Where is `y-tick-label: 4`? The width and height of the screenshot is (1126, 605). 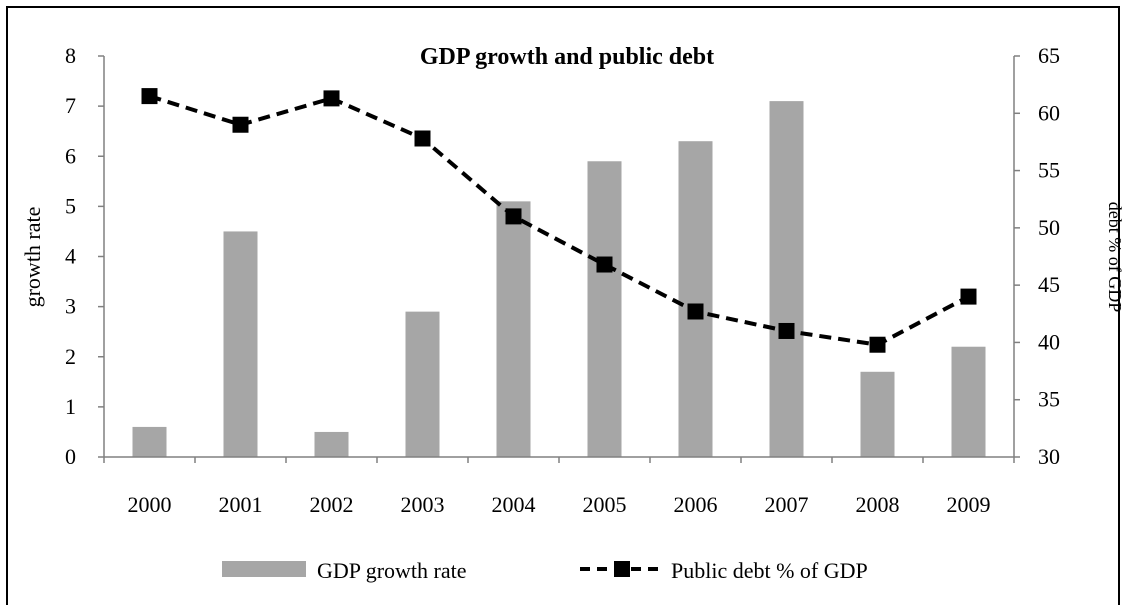 y-tick-label: 4 is located at coordinates (70, 256).